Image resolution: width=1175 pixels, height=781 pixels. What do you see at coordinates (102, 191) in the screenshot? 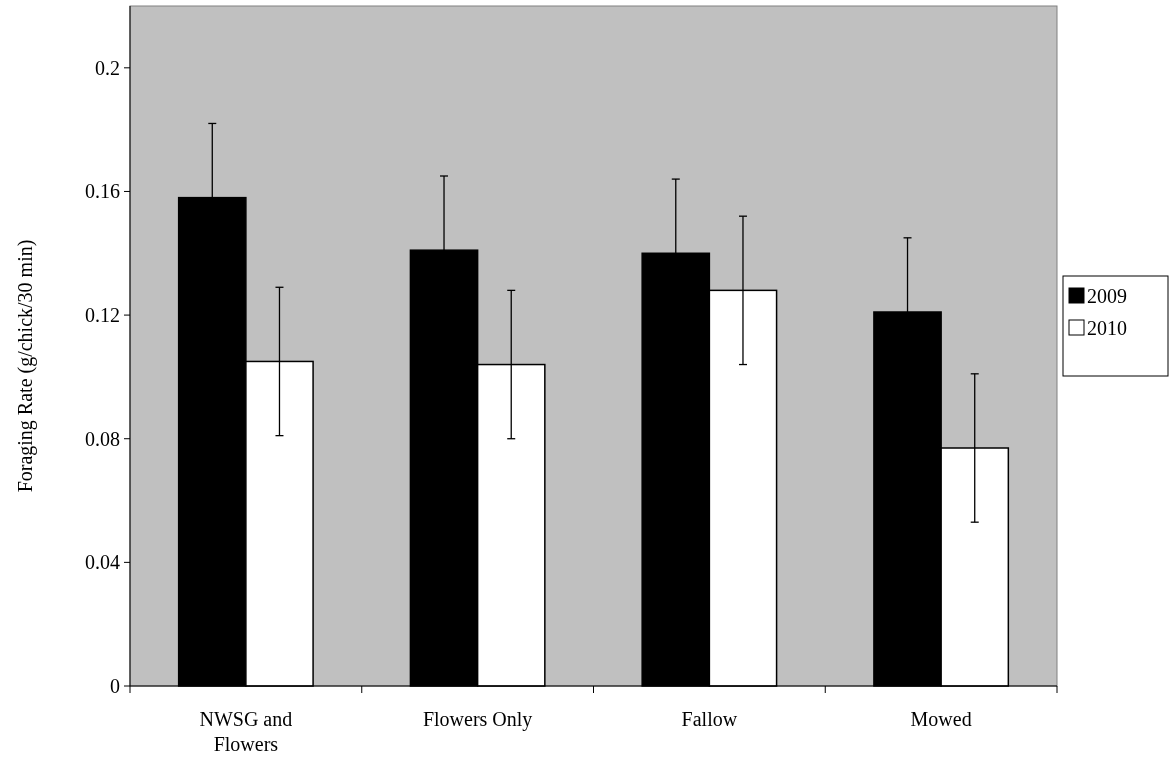
I see `y-tick-label: 0.16` at bounding box center [102, 191].